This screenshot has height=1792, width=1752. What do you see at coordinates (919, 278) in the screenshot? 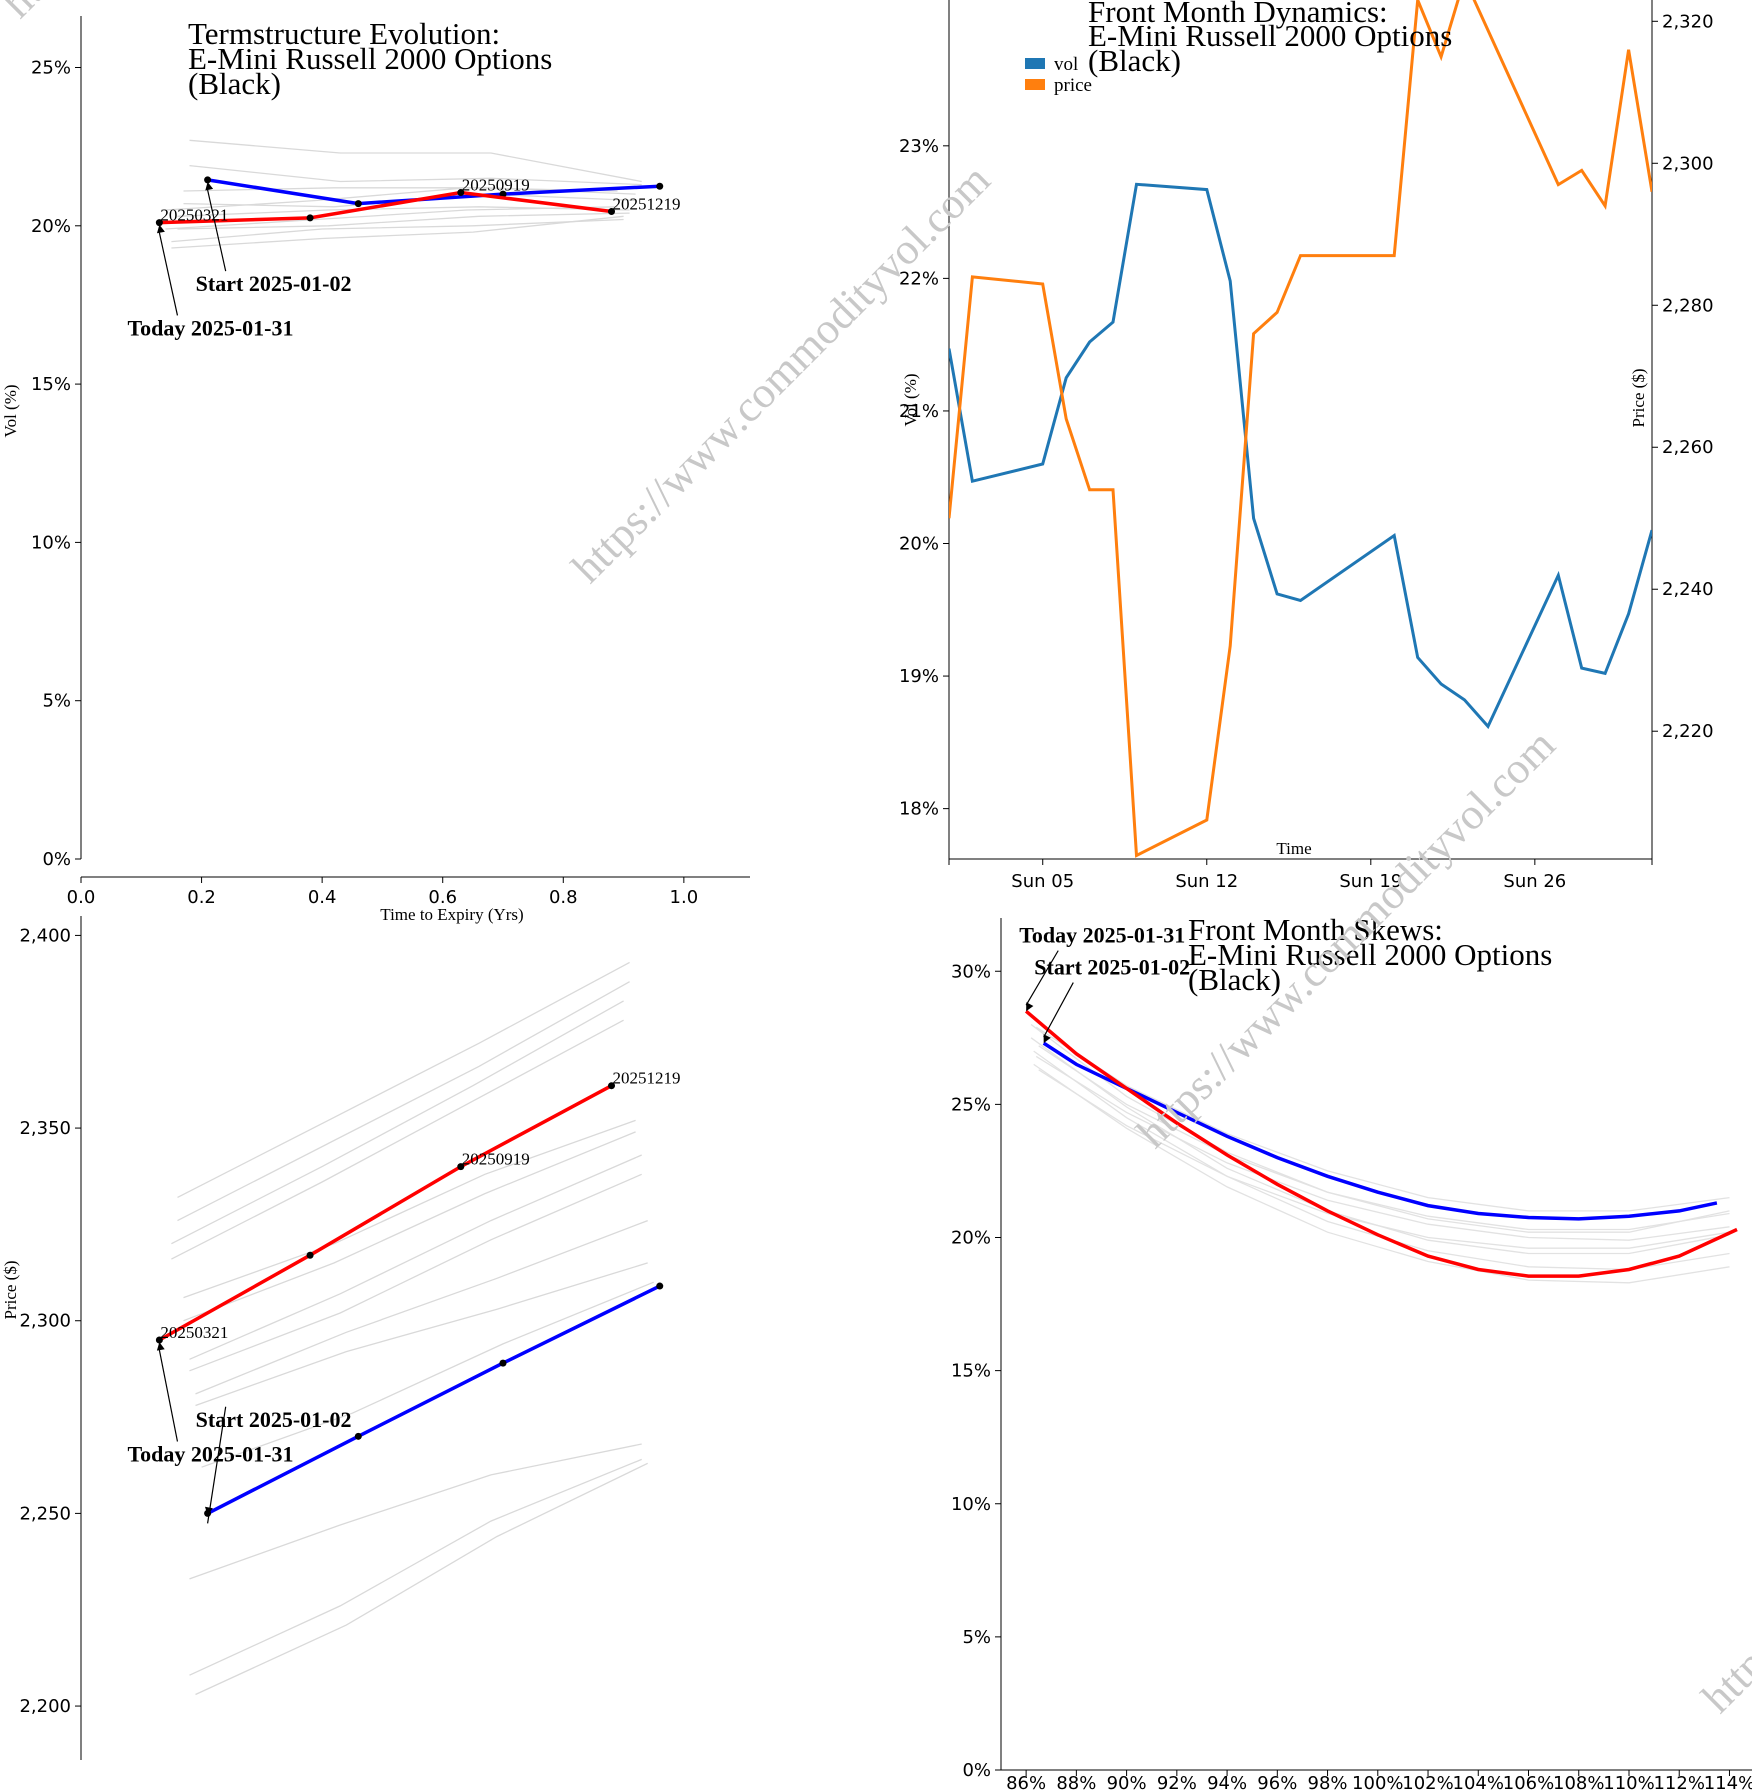
I see `dynamics-y-tick-label-22: 22%` at bounding box center [919, 278].